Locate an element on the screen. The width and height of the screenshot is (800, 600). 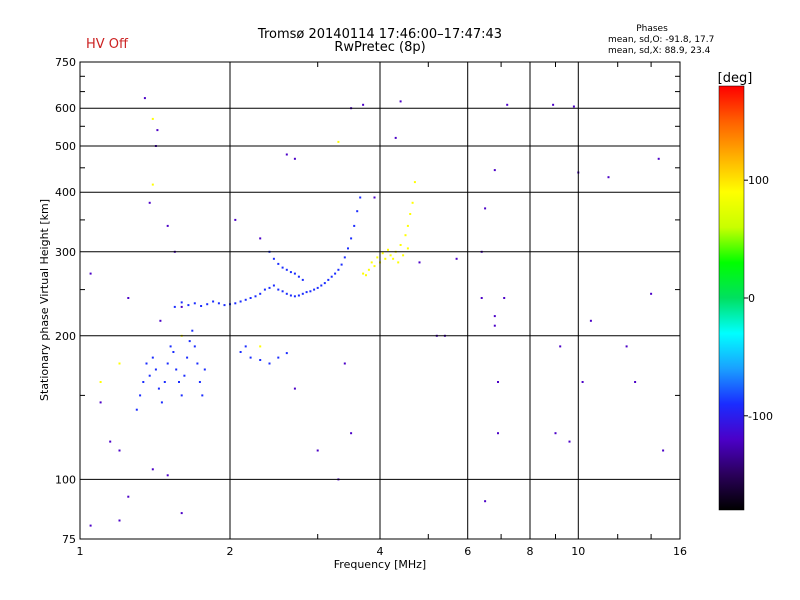
phases-x-stats: mean, sd,X: 88.9, 23.4 is located at coordinates (659, 51).